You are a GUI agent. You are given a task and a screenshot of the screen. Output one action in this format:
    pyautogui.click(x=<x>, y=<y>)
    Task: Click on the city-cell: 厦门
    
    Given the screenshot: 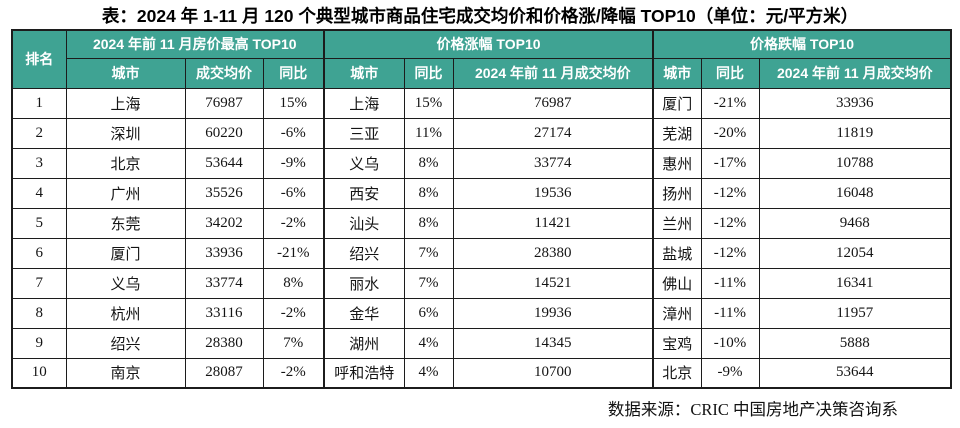 What is the action you would take?
    pyautogui.click(x=677, y=103)
    